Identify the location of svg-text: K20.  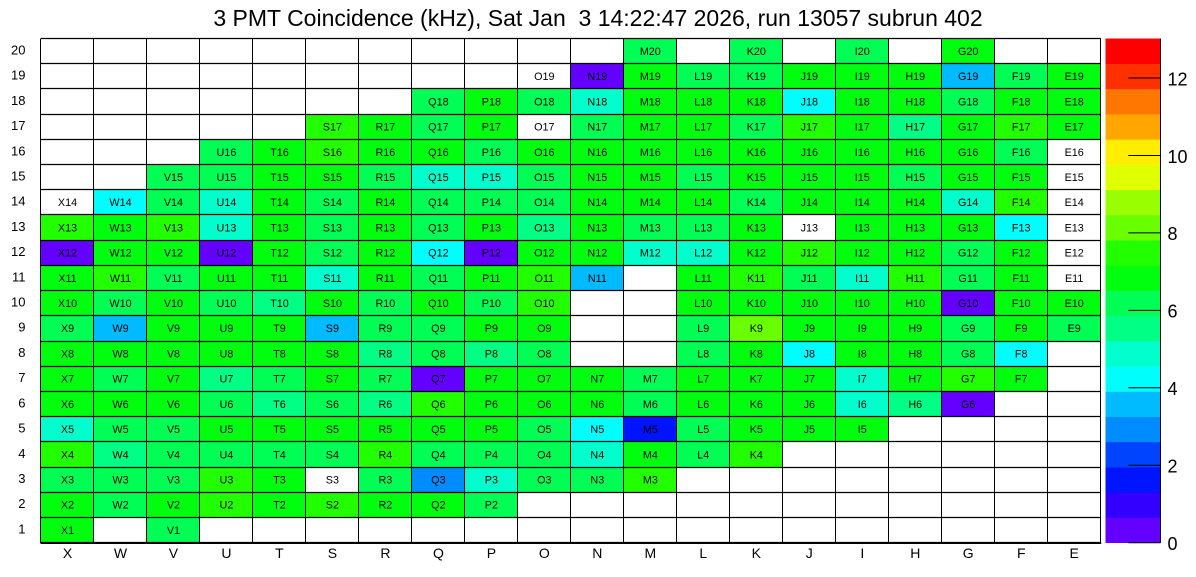
(756, 52).